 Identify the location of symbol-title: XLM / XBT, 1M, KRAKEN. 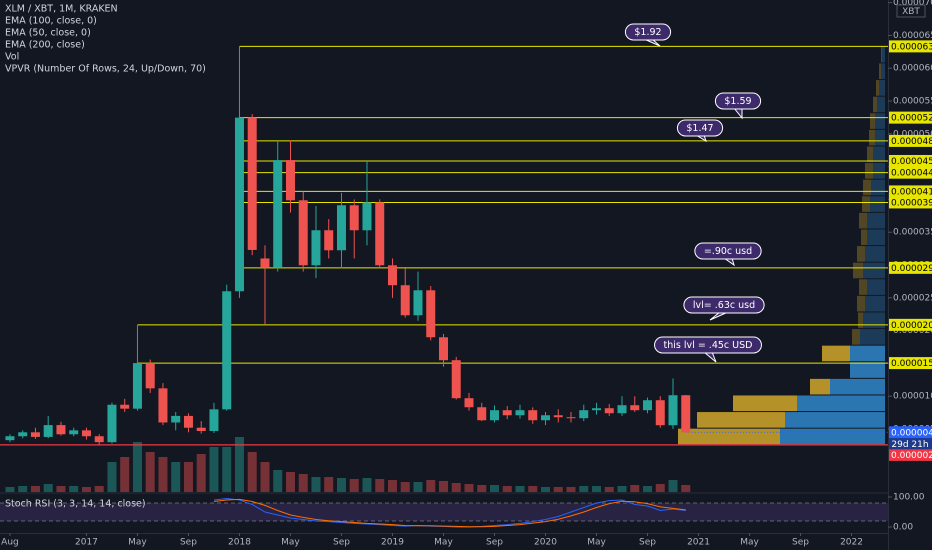
(61, 9).